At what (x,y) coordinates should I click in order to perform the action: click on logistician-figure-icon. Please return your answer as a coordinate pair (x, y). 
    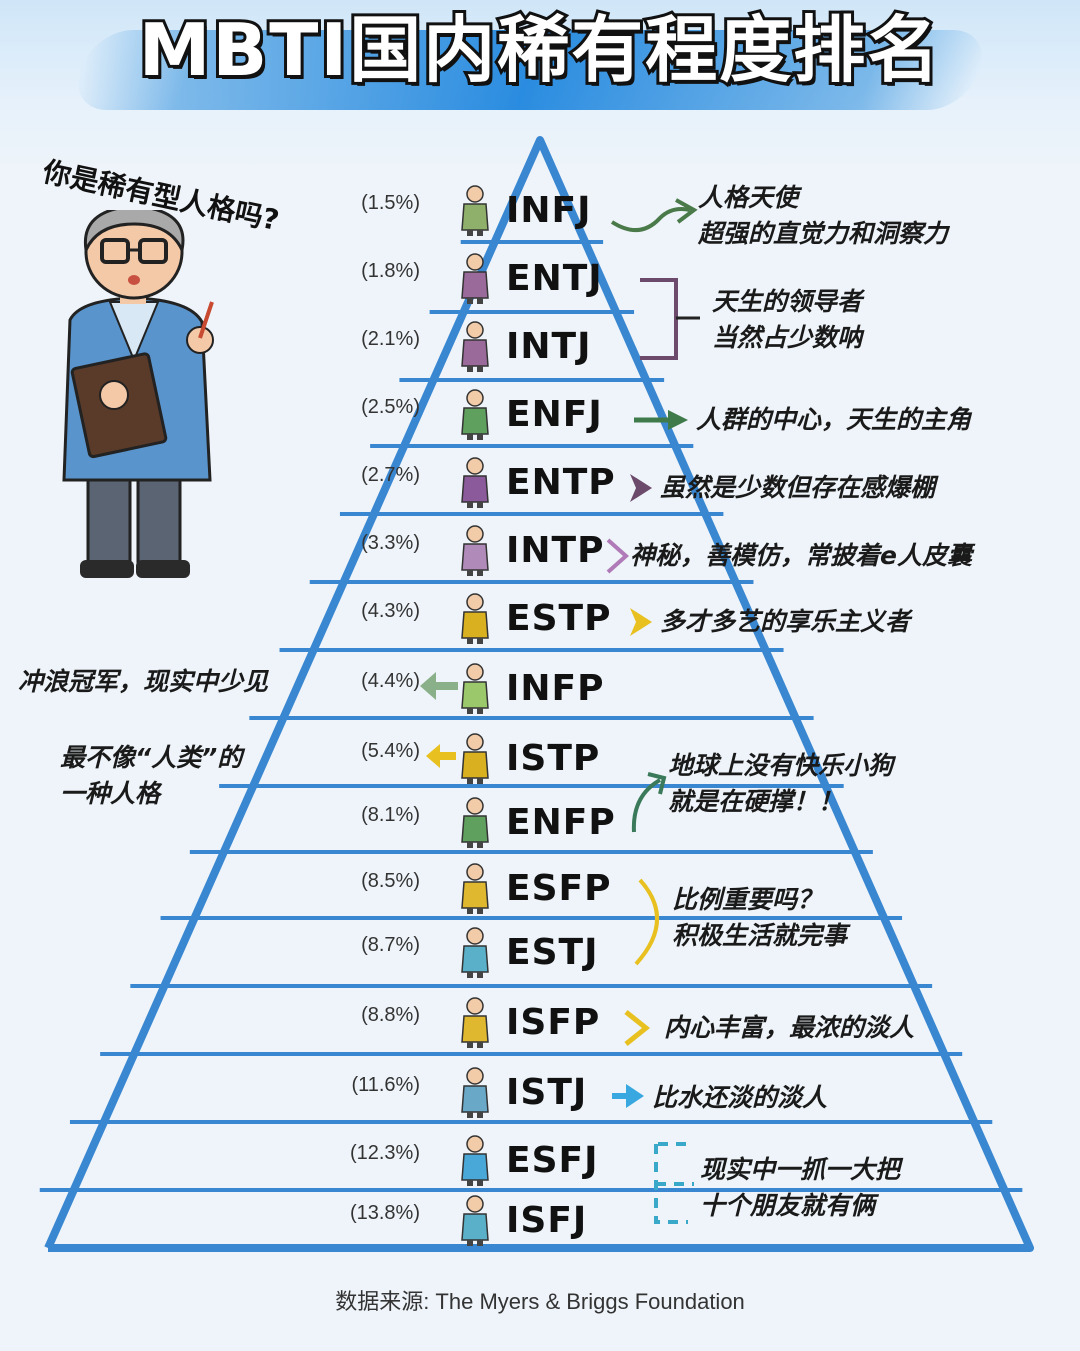
    Looking at the image, I should click on (475, 1092).